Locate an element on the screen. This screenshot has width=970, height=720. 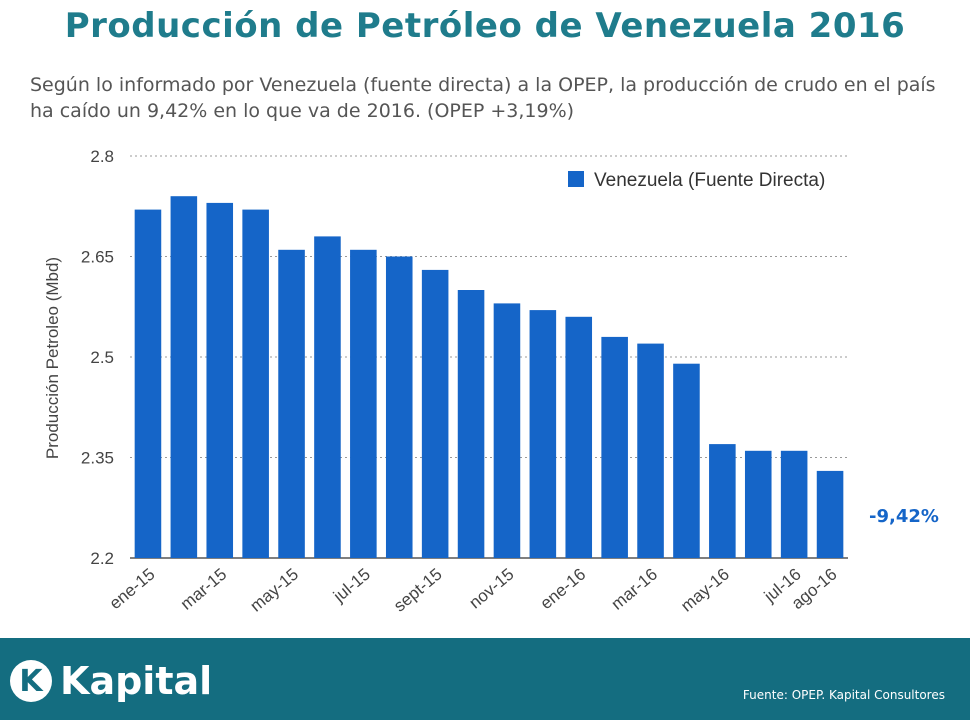
y-tick-label: 2.35 is located at coordinates (97, 458).